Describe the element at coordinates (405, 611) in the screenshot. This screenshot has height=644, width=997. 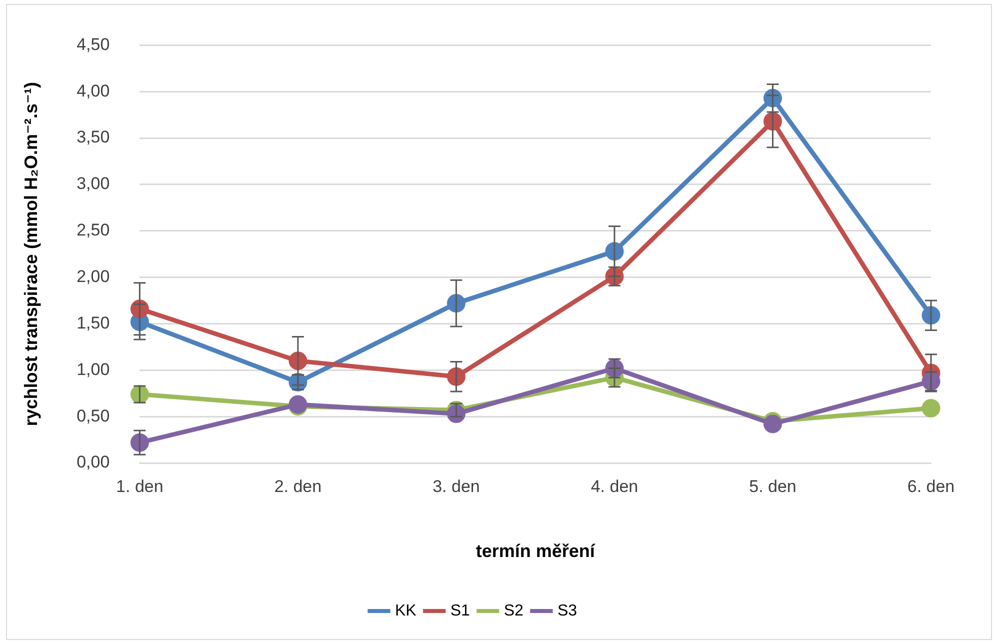
I see `legend-label: KK` at that location.